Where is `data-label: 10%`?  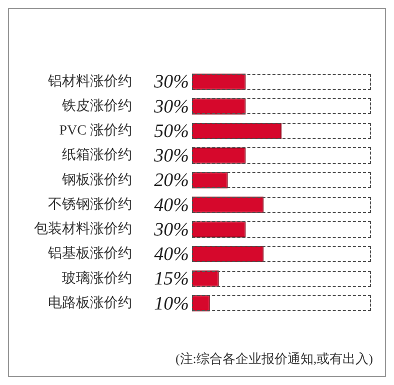
data-label: 10% is located at coordinates (171, 303).